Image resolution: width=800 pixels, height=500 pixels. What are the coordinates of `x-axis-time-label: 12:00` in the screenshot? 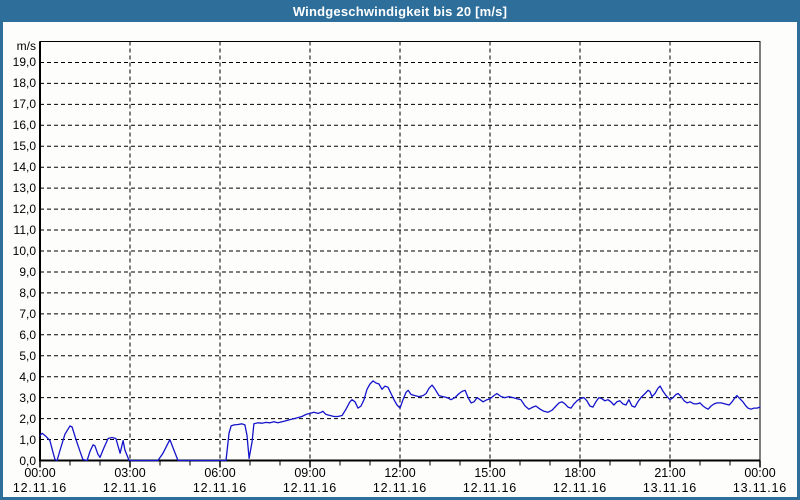 It's located at (400, 473).